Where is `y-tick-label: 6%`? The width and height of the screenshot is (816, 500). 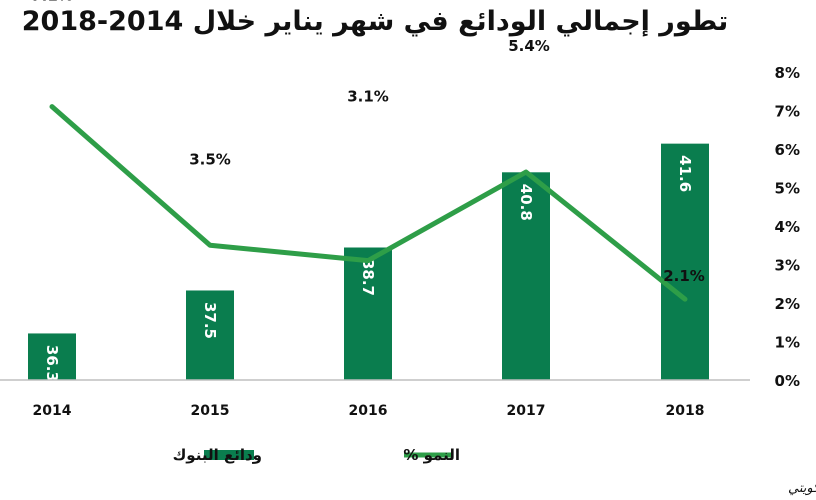
y-tick-label: 6% is located at coordinates (787, 150).